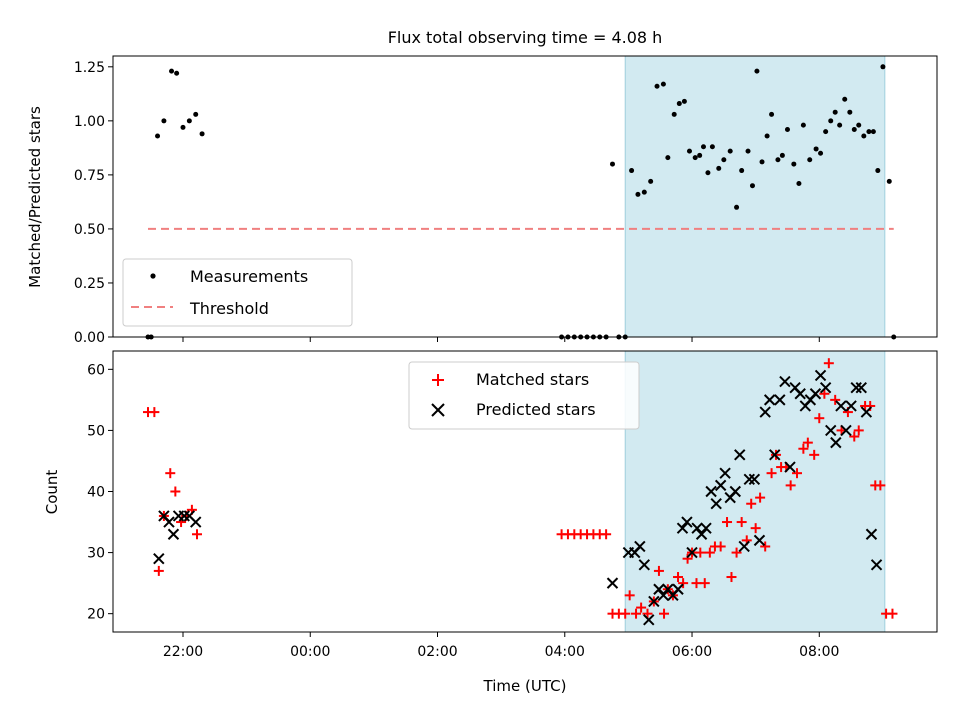  I want to click on y-tick-label: 1.00, so click(89, 122).